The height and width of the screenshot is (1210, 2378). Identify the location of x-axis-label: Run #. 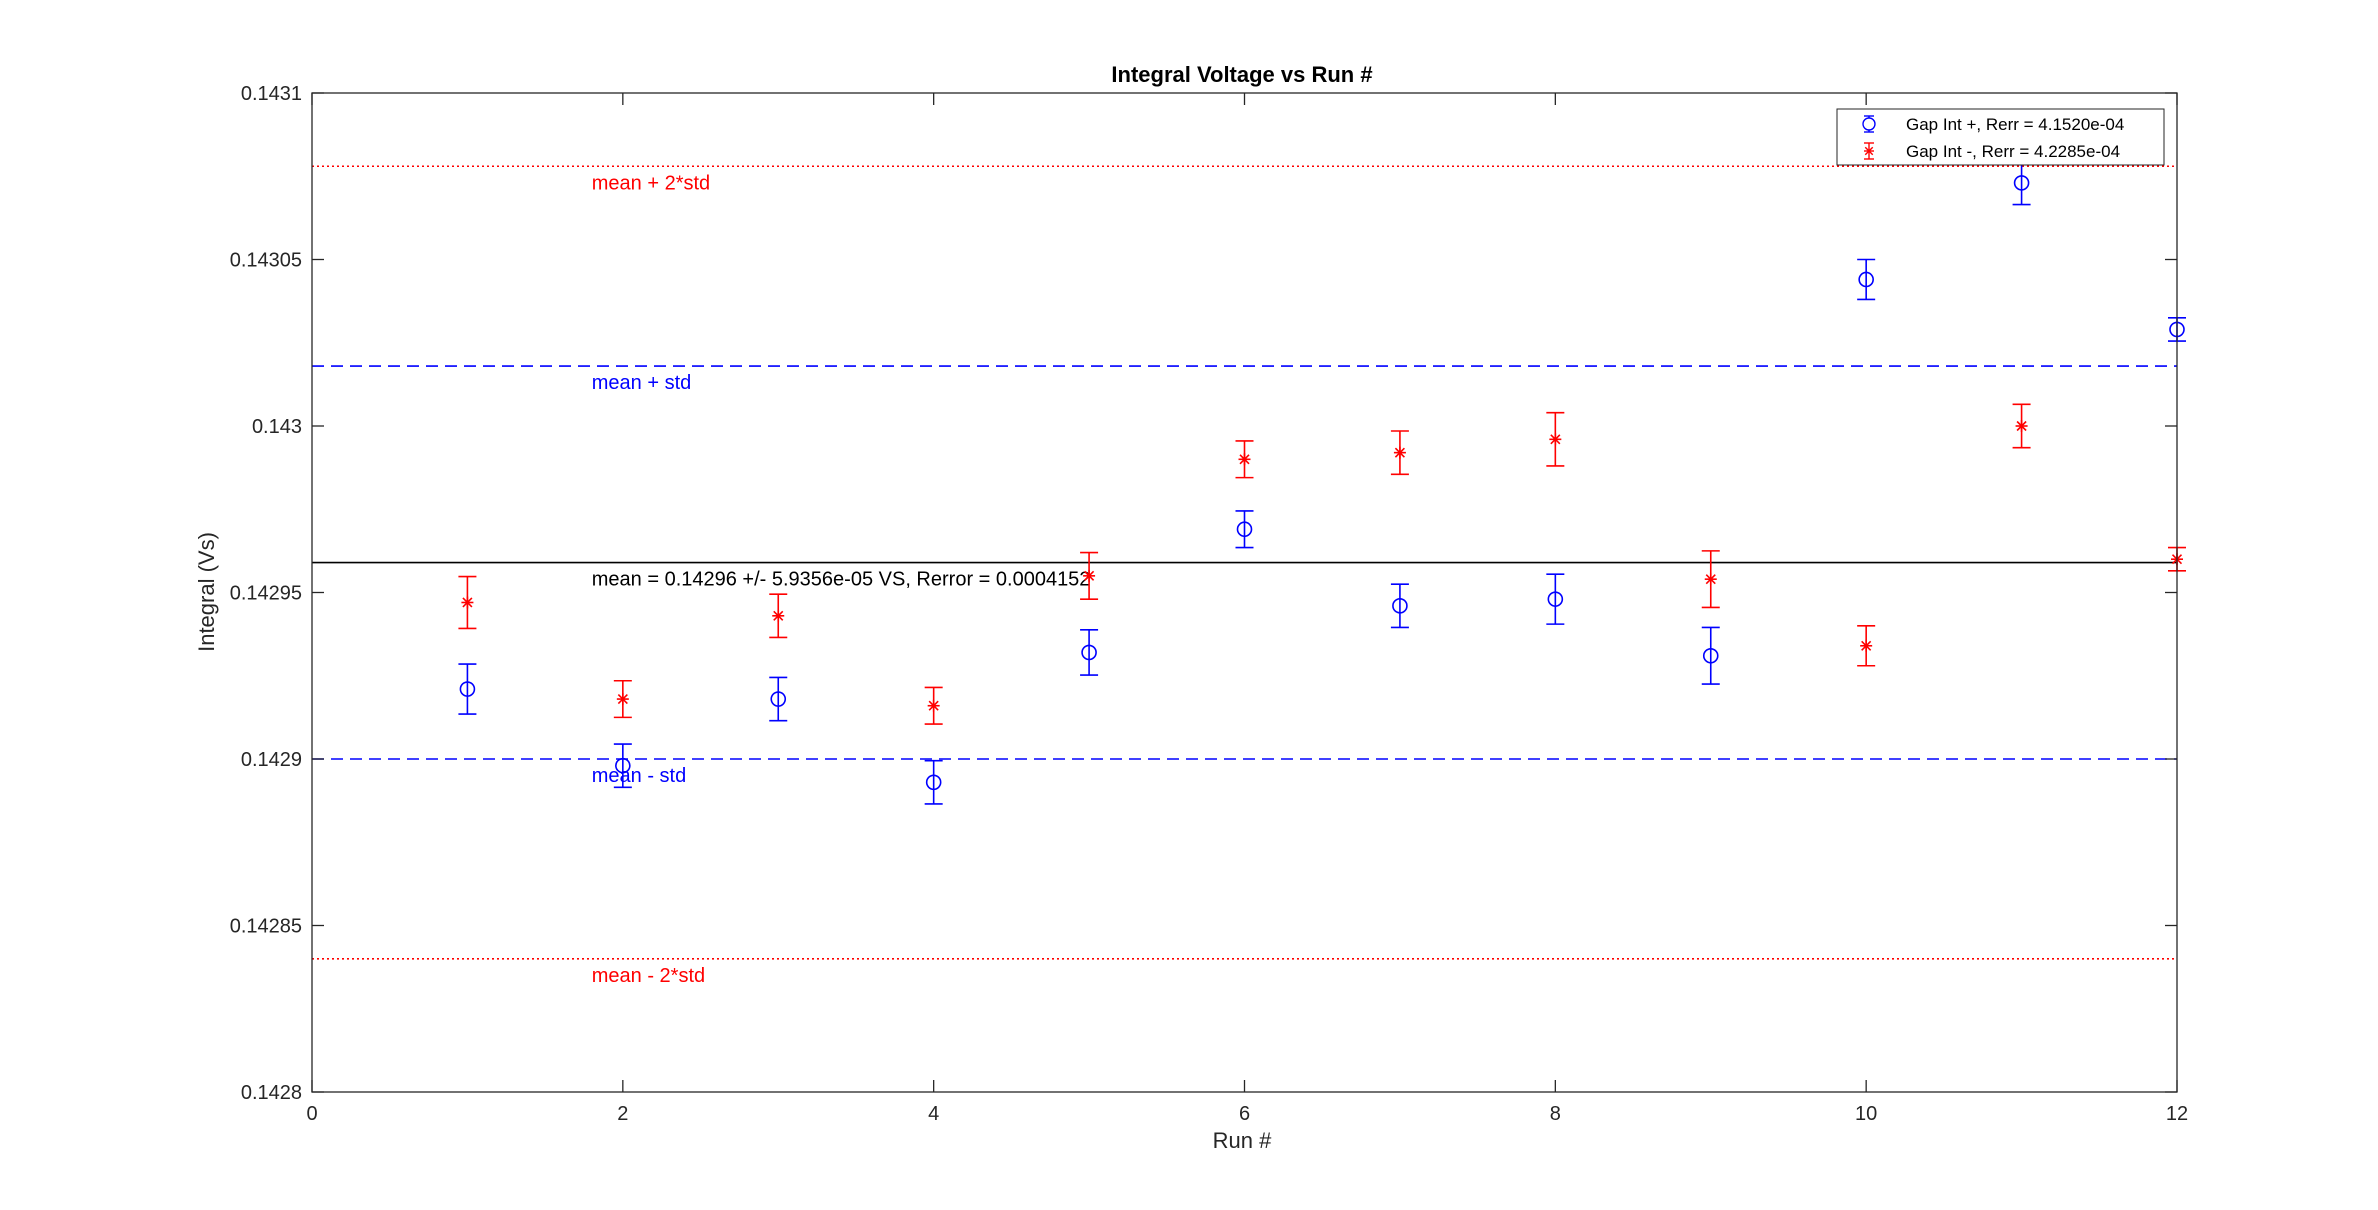
(1242, 1140).